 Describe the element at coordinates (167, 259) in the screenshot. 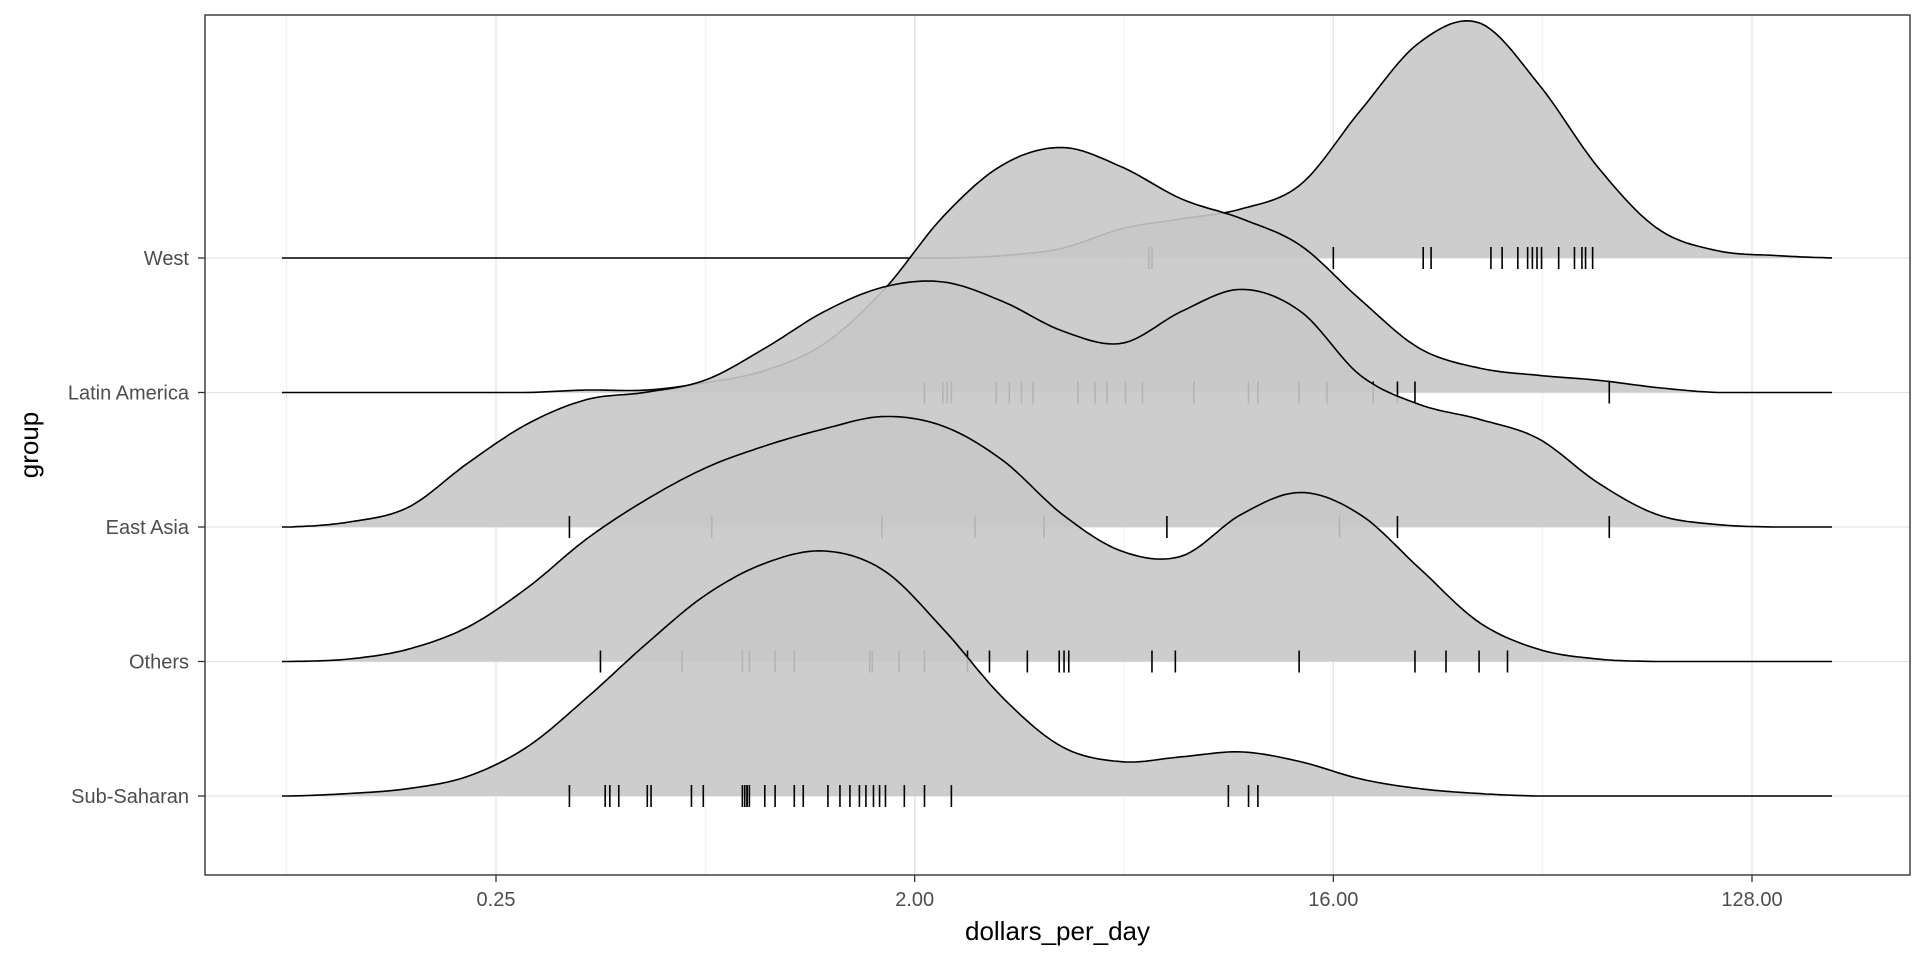

I see `y-tick-label: West` at that location.